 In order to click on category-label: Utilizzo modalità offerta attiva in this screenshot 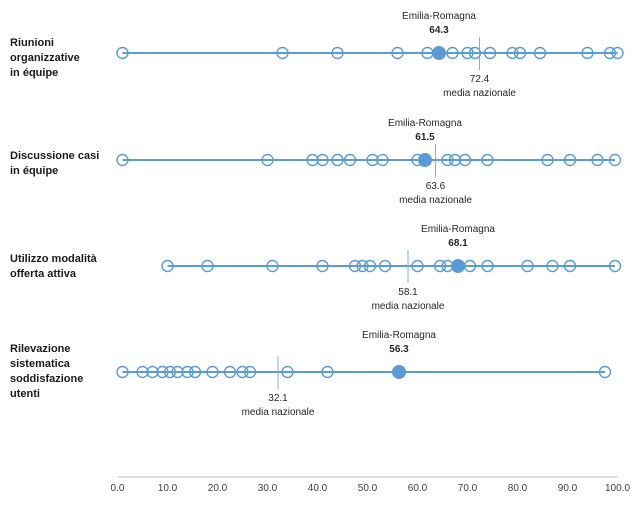, I will do `click(53, 266)`.